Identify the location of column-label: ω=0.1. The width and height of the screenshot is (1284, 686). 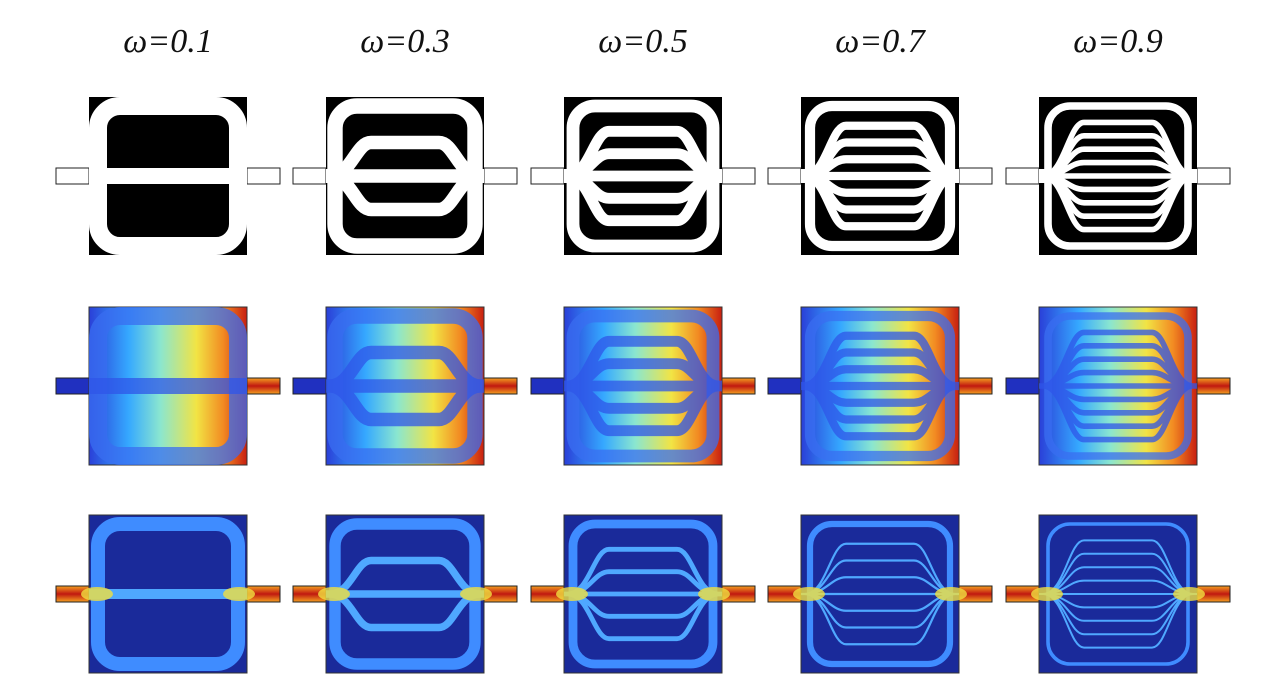
(167, 41).